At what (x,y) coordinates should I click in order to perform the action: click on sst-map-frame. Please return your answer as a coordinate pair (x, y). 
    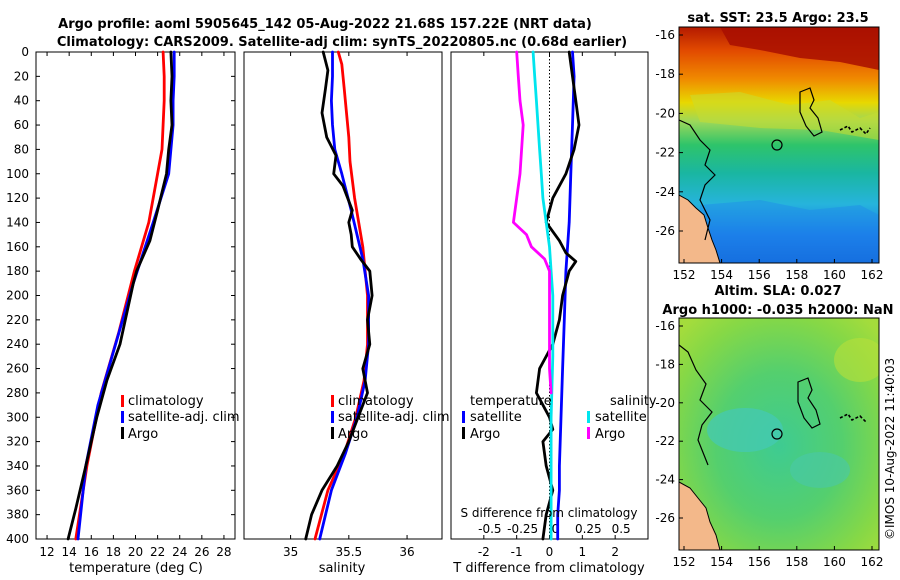
    Looking at the image, I should click on (779, 145).